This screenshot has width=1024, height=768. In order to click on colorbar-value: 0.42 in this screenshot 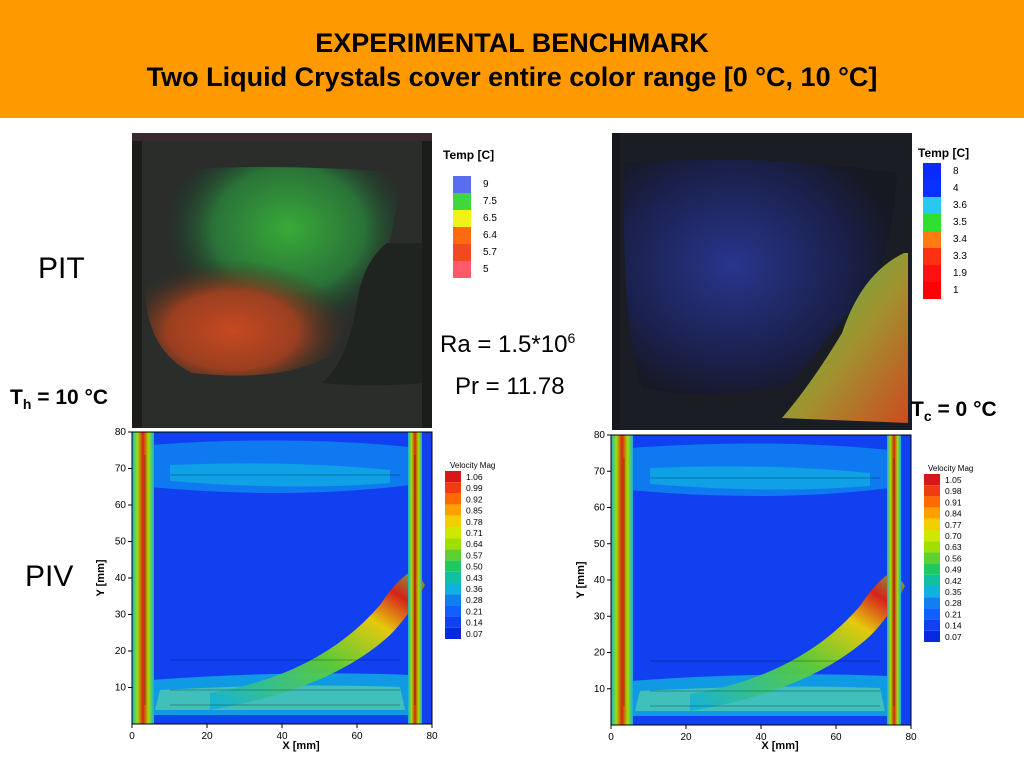, I will do `click(953, 581)`.